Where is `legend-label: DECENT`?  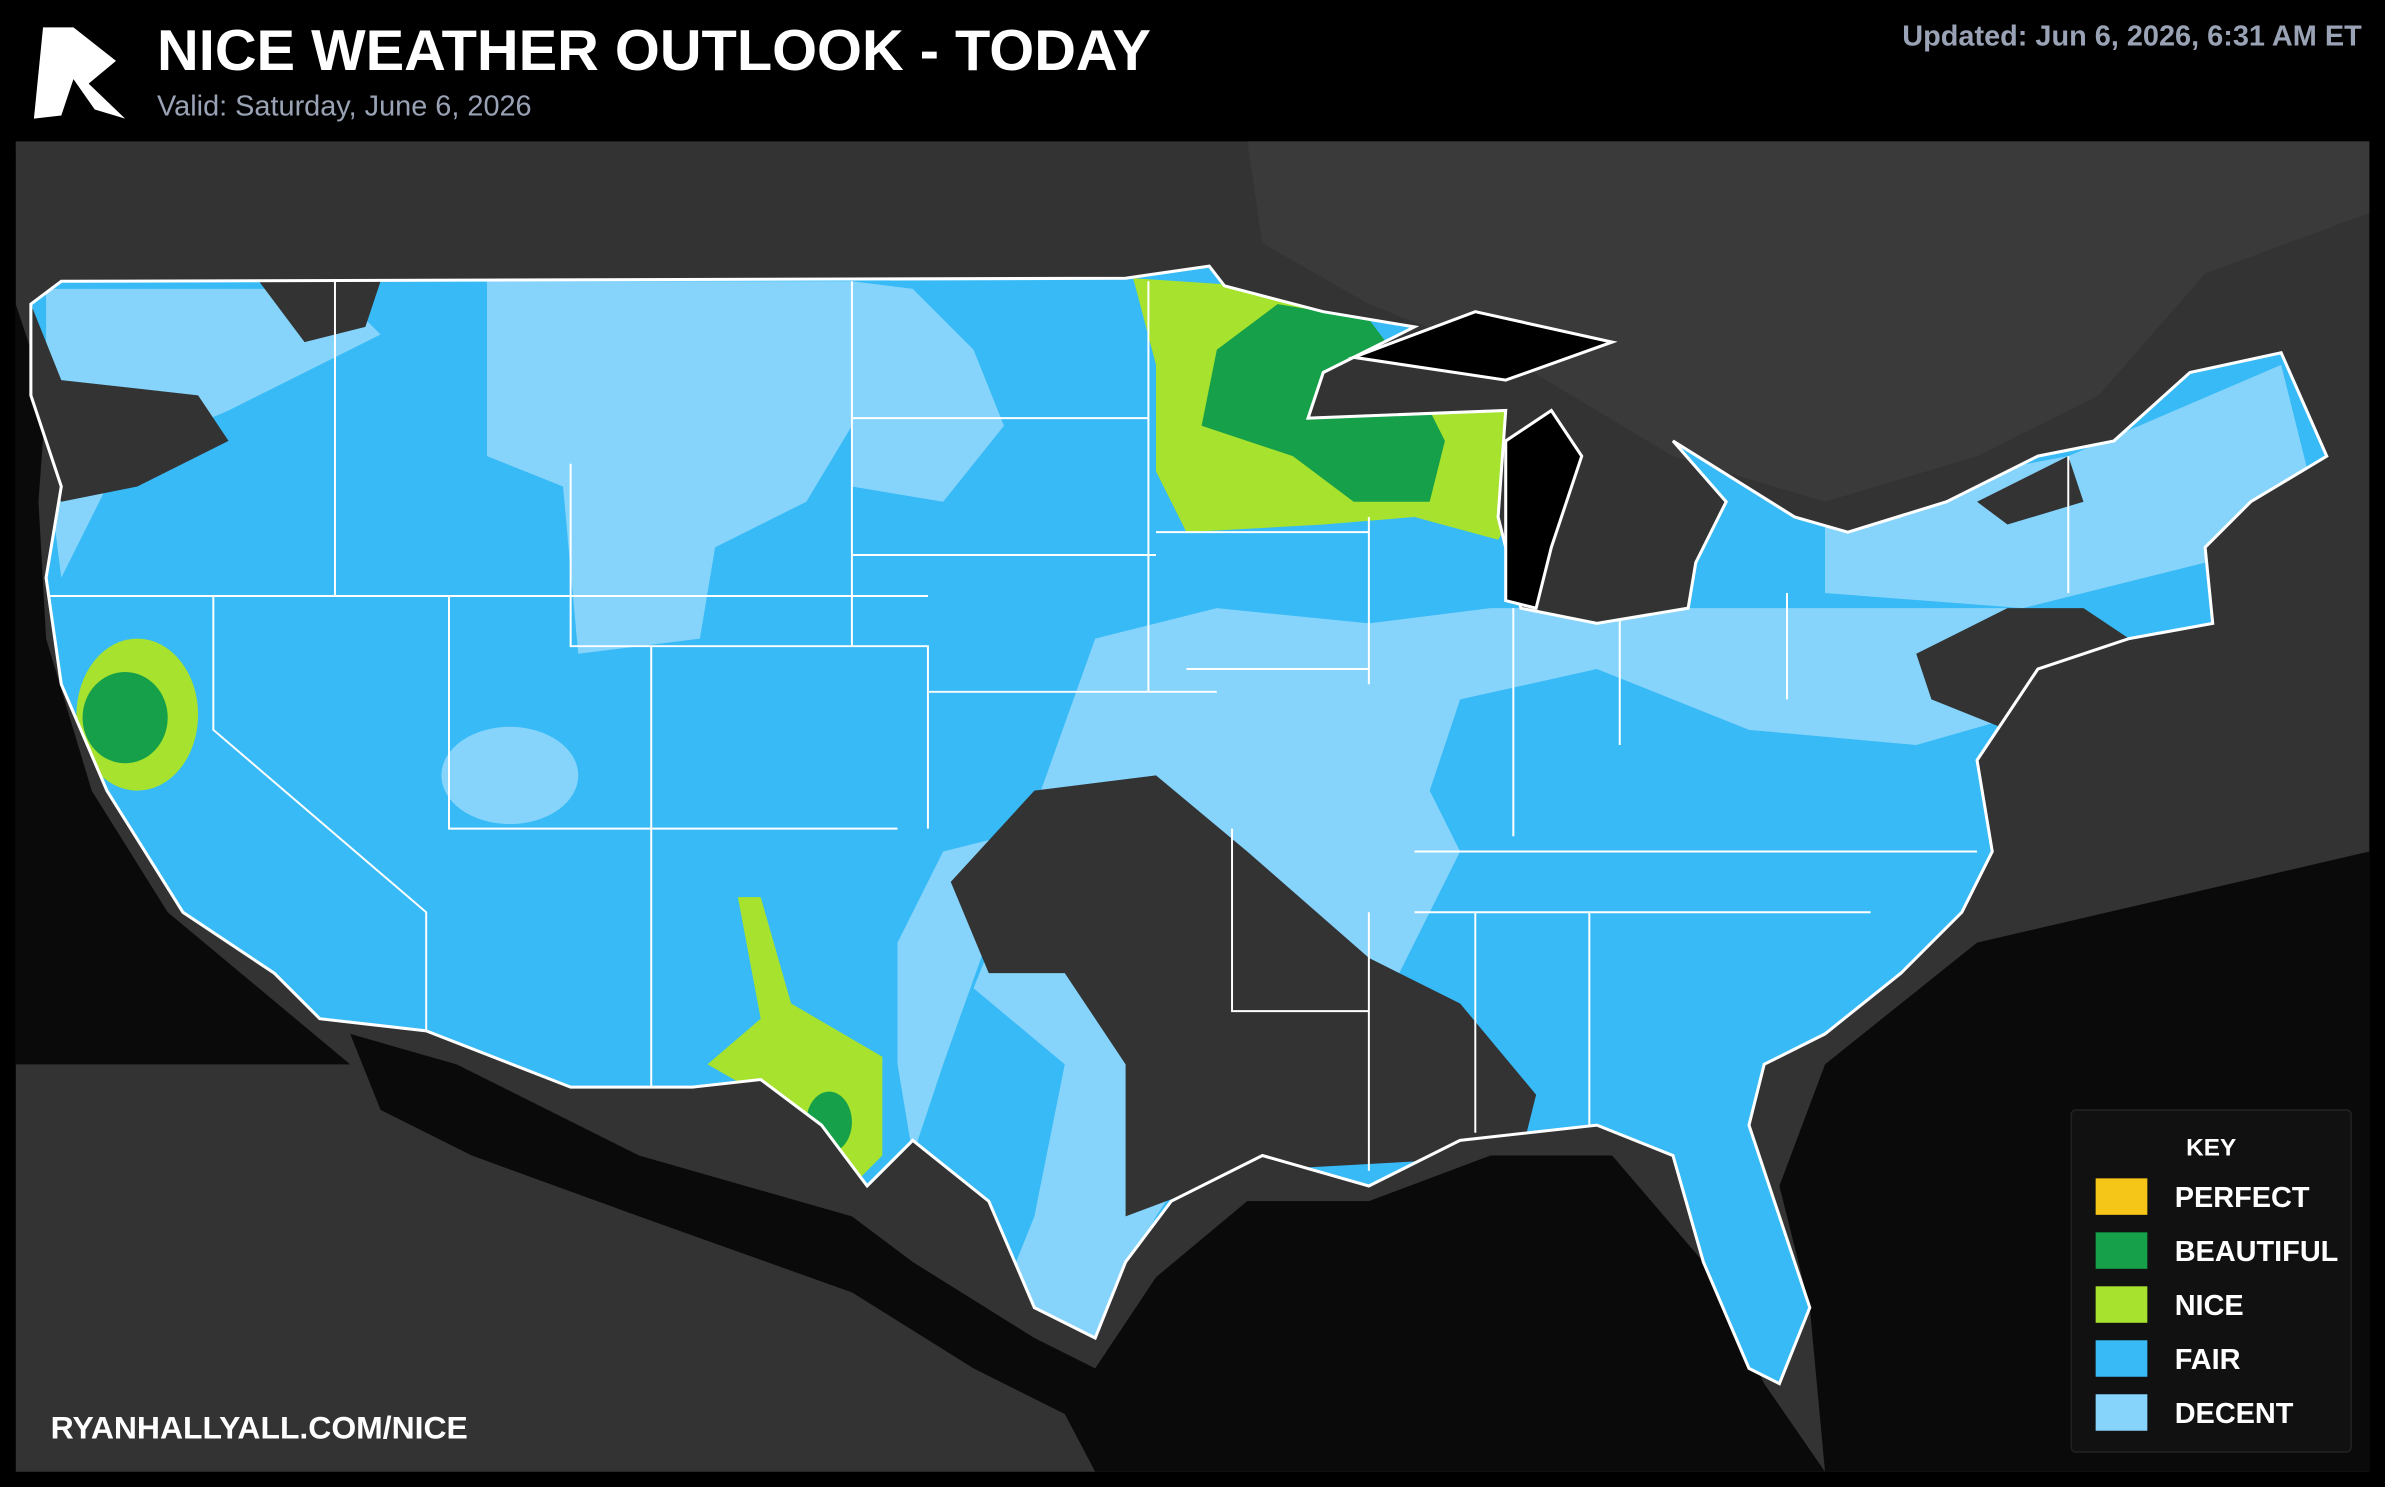 legend-label: DECENT is located at coordinates (2234, 1414).